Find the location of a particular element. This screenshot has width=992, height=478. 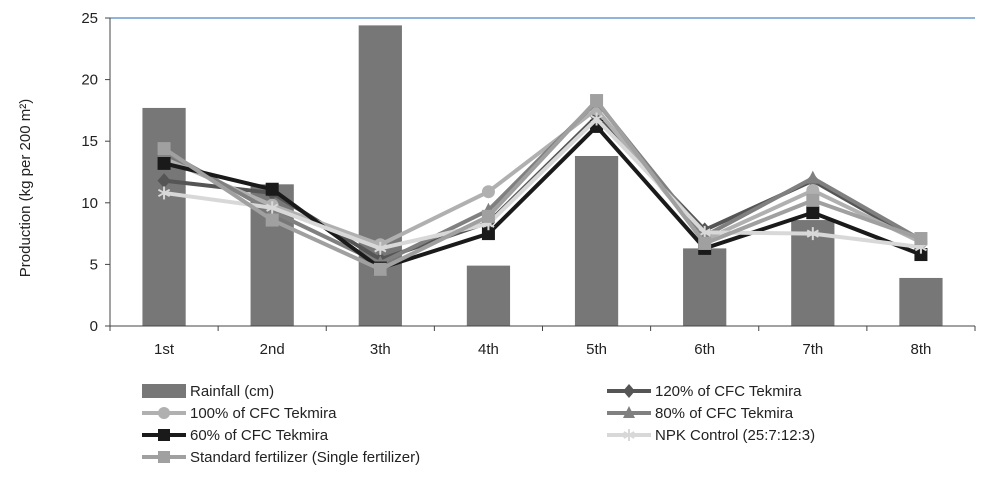

y-tick-label: 15 is located at coordinates (89, 141).